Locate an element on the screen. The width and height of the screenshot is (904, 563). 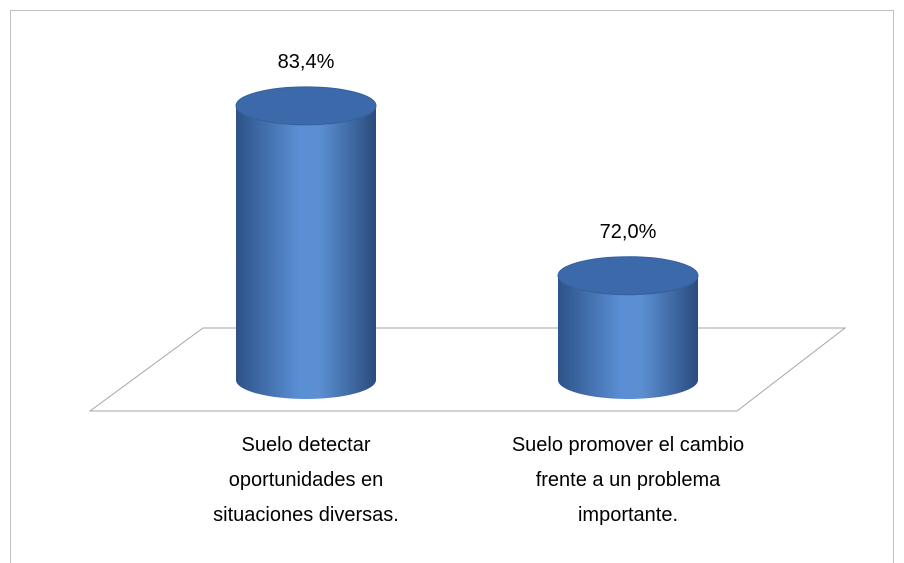
value-label: 83,4% is located at coordinates (306, 62).